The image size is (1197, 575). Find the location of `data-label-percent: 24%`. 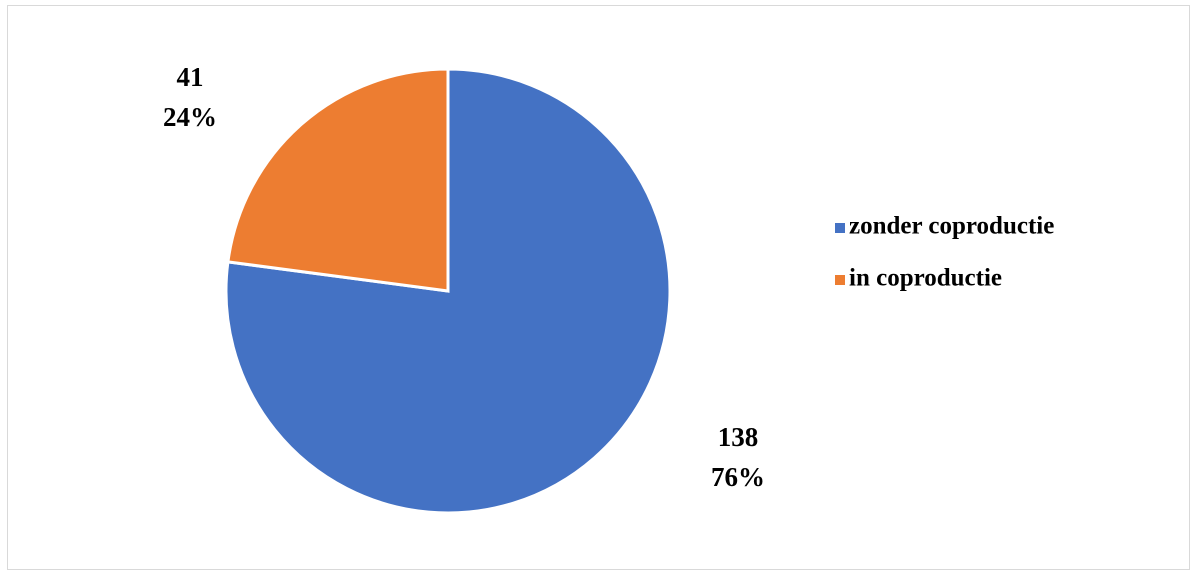

data-label-percent: 24% is located at coordinates (190, 117).